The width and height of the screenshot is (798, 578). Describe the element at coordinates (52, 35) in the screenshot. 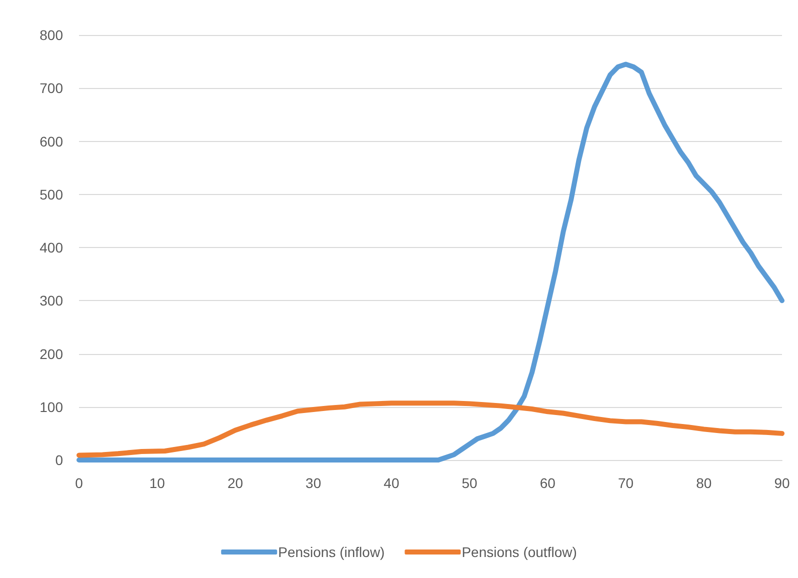

I see `y-tick-label: 800` at that location.